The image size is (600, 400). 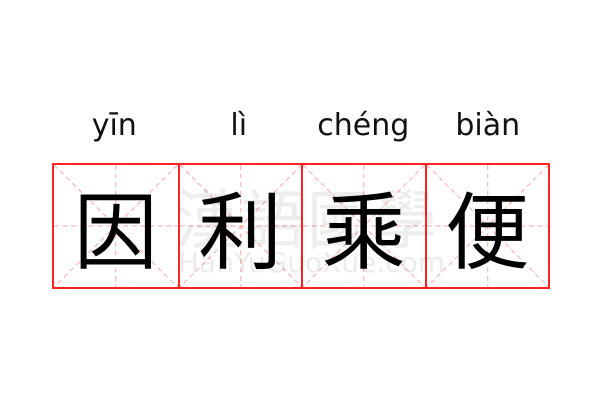 I want to click on character: 便, so click(x=487, y=232).